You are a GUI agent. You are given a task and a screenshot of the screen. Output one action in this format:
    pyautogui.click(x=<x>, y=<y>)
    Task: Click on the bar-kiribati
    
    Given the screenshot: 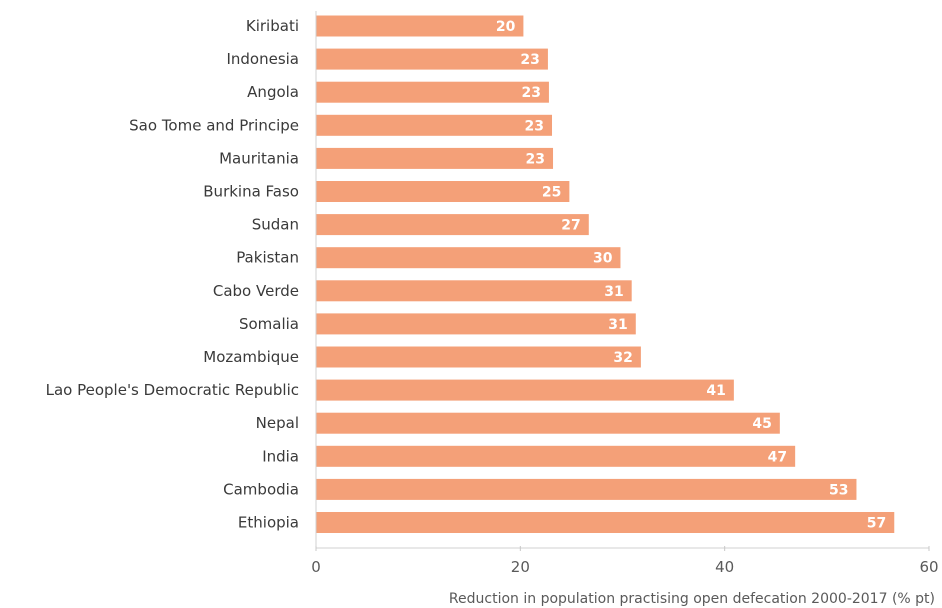 What is the action you would take?
    pyautogui.click(x=420, y=26)
    